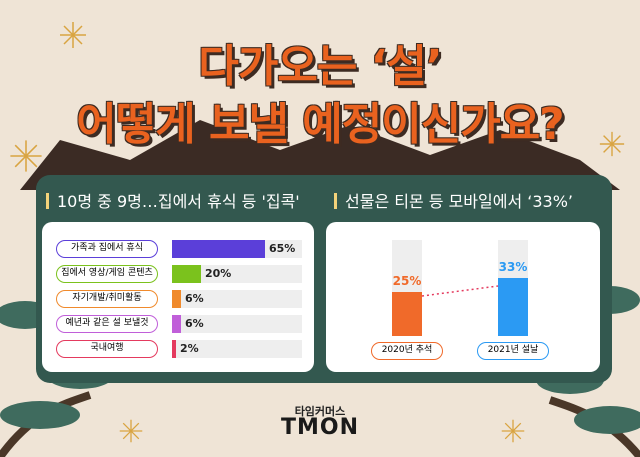  I want to click on data-label: 65%, so click(282, 248).